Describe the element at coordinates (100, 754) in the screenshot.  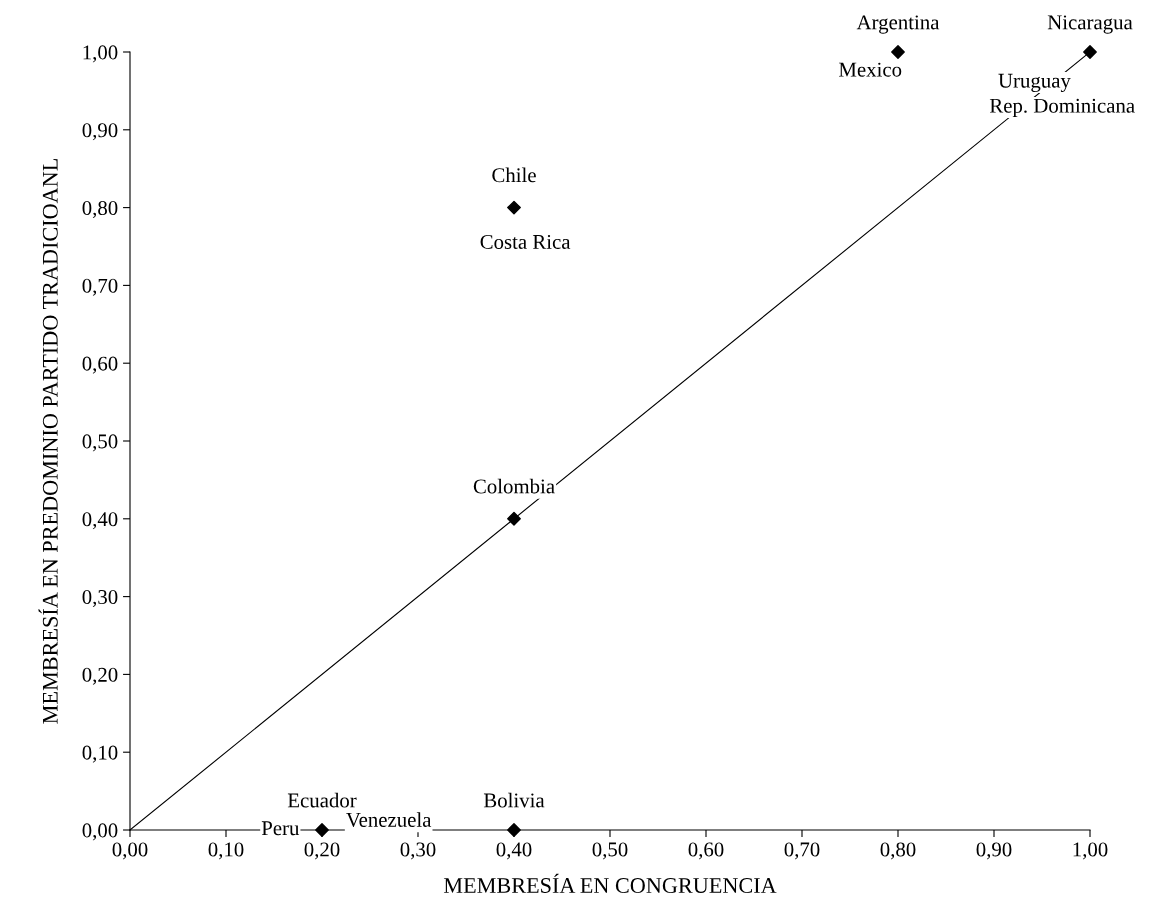
I see `y-tick-label: 0,10` at that location.